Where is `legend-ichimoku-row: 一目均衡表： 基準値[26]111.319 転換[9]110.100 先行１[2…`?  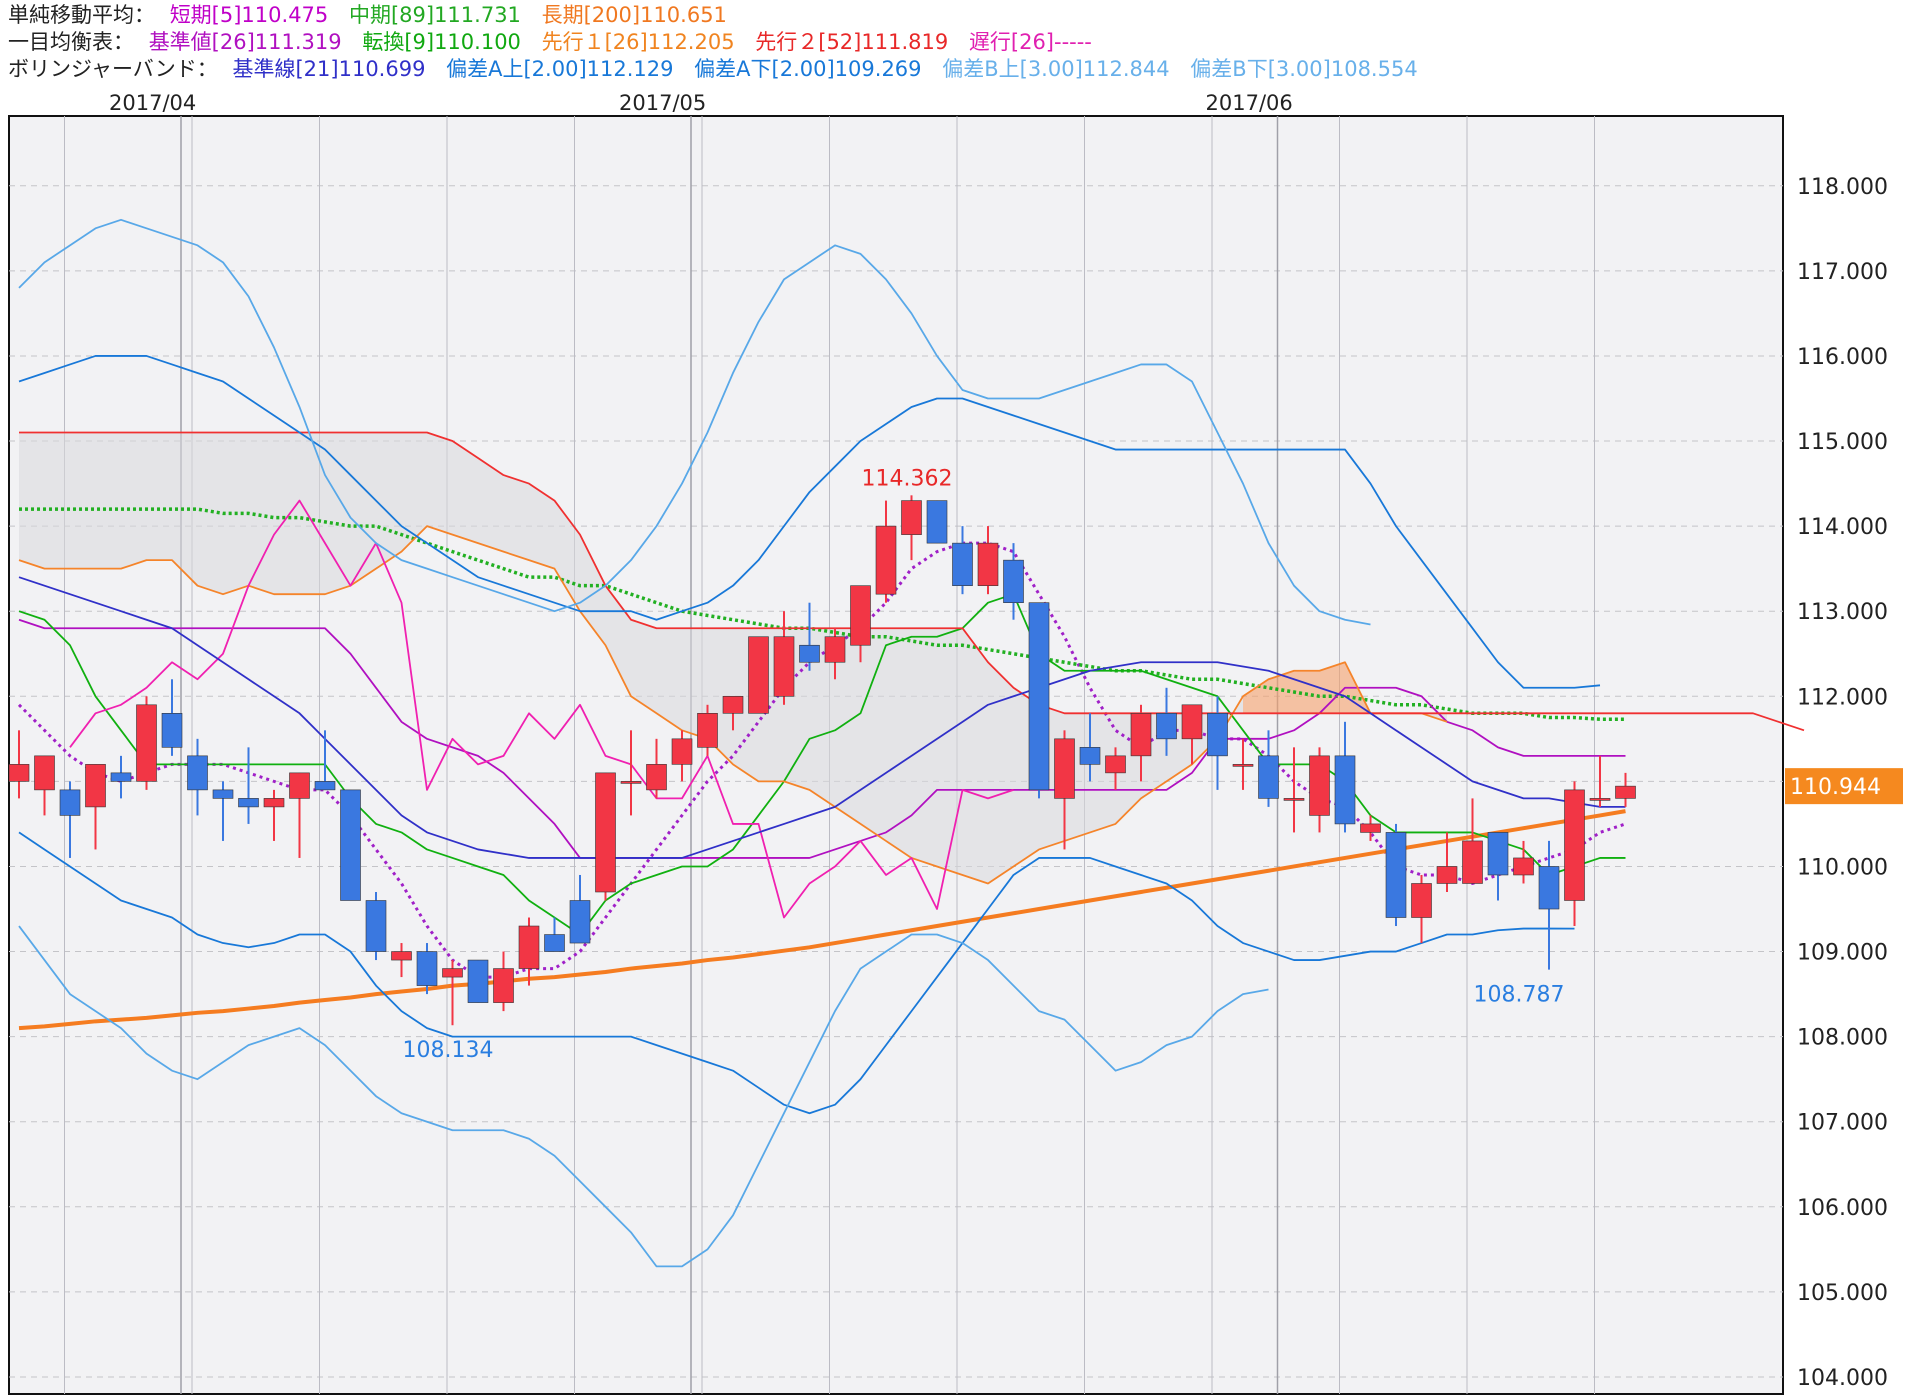
legend-ichimoku-row: 一目均衡表： 基準値[26]111.319 転換[9]110.100 先行１[2… is located at coordinates (958, 42).